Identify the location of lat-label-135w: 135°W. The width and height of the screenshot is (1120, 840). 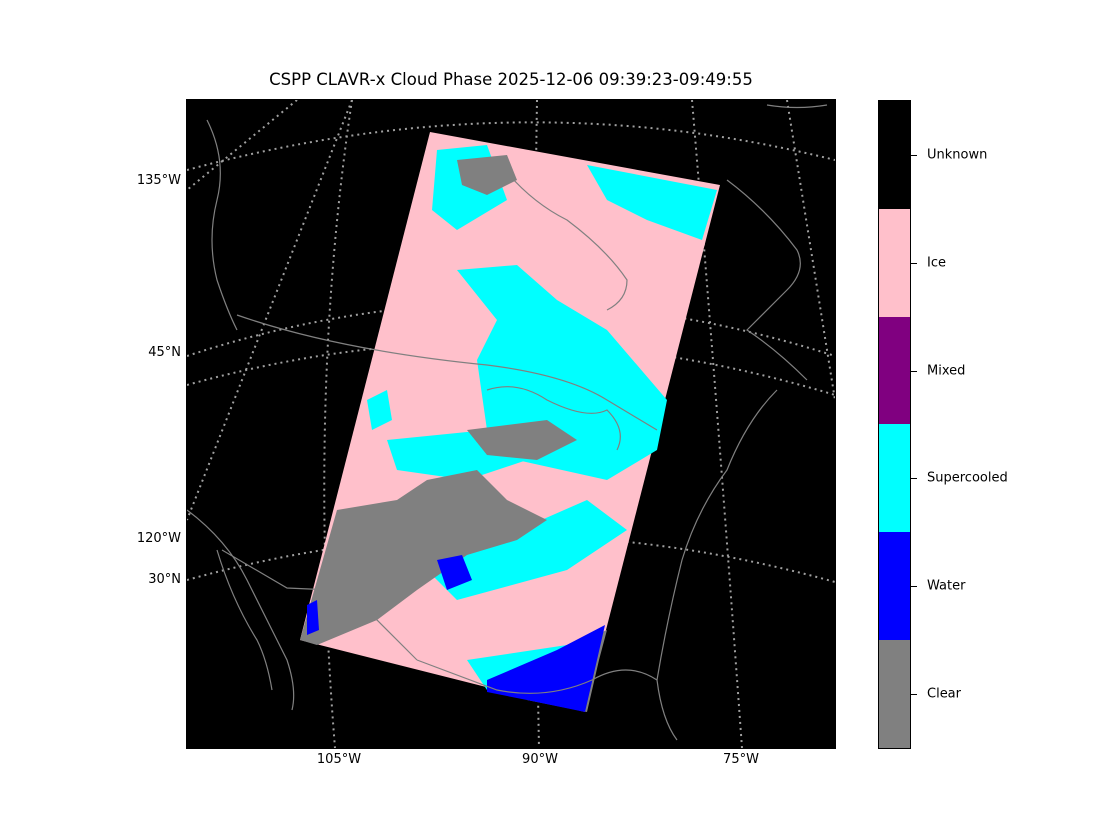
(158, 180).